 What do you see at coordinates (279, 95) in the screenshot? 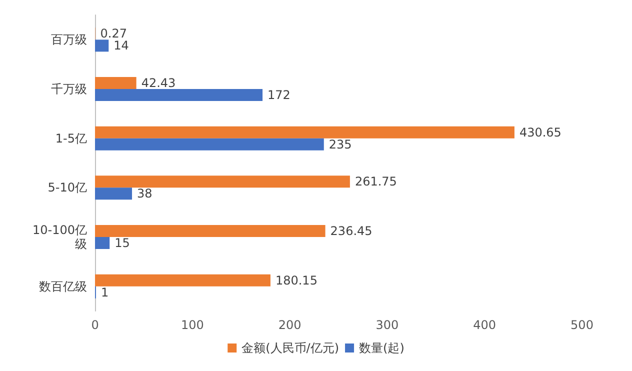
I see `data-label: 172` at bounding box center [279, 95].